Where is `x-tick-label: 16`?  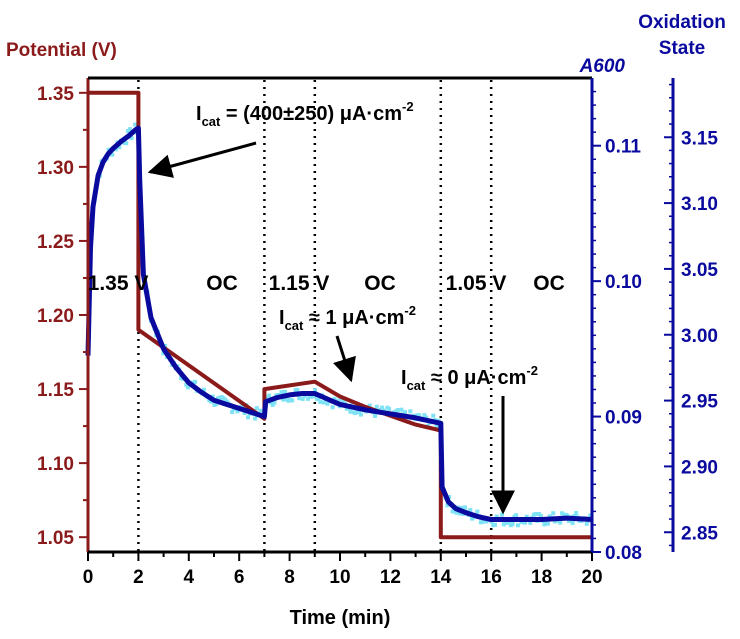
x-tick-label: 16 is located at coordinates (491, 577).